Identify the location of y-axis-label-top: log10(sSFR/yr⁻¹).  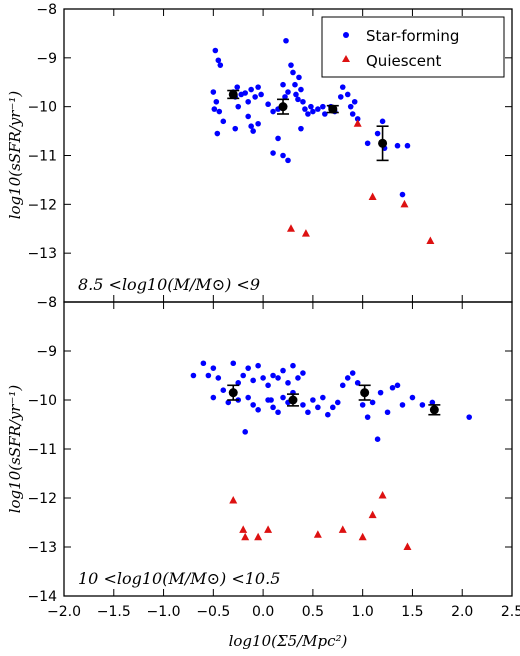
(15, 155).